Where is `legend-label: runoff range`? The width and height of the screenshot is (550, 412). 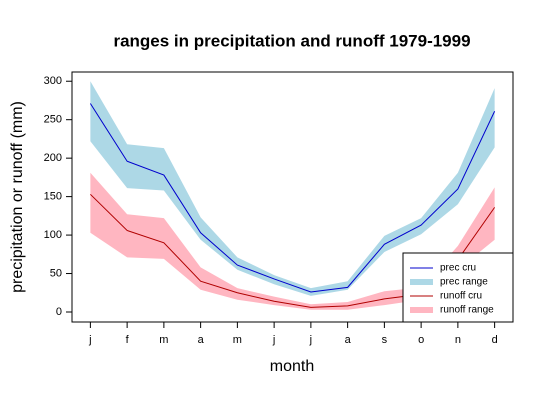 legend-label: runoff range is located at coordinates (467, 310).